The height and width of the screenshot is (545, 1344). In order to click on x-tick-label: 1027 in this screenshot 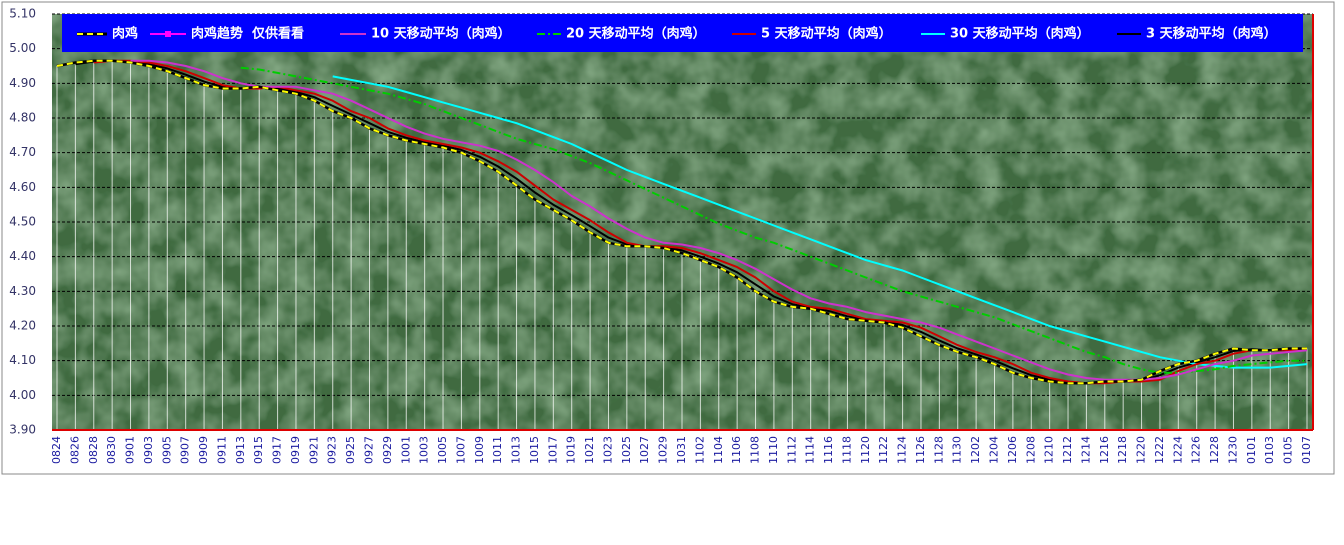, I will do `click(644, 450)`.